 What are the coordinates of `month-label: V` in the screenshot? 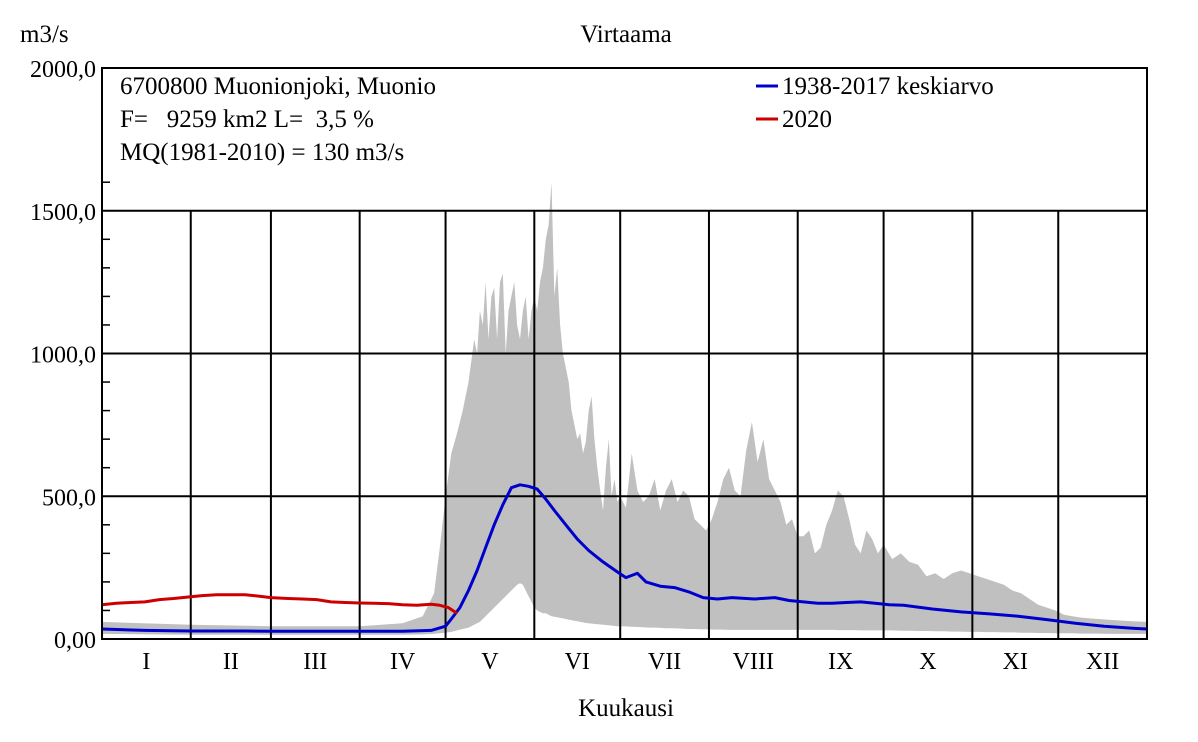 It's located at (490, 662).